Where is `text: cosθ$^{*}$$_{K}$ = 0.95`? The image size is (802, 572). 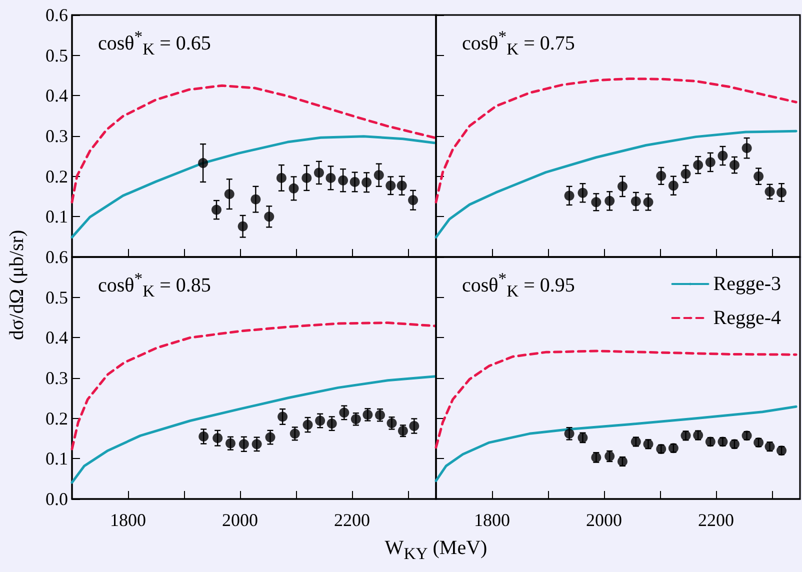
text: cosθ$^{*}$$_{K}$ = 0.95 is located at coordinates (518, 285).